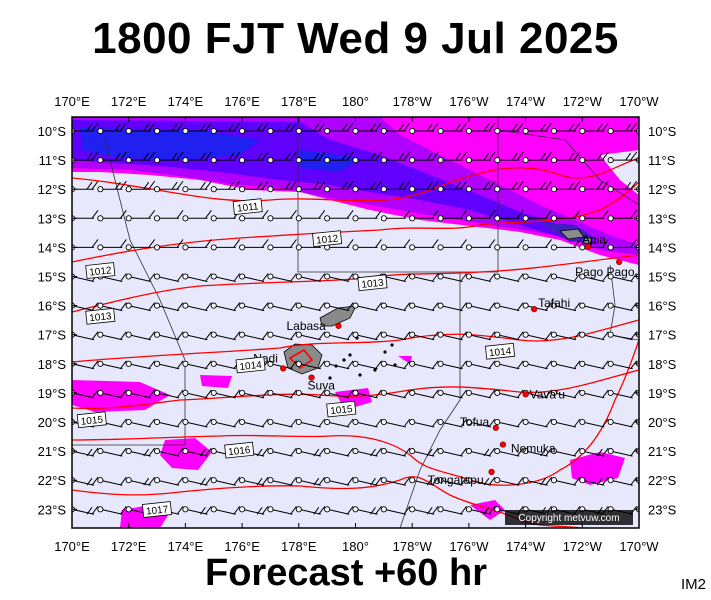 The image size is (711, 600). Describe the element at coordinates (72, 546) in the screenshot. I see `lon-label-bottom: 170°E` at that location.